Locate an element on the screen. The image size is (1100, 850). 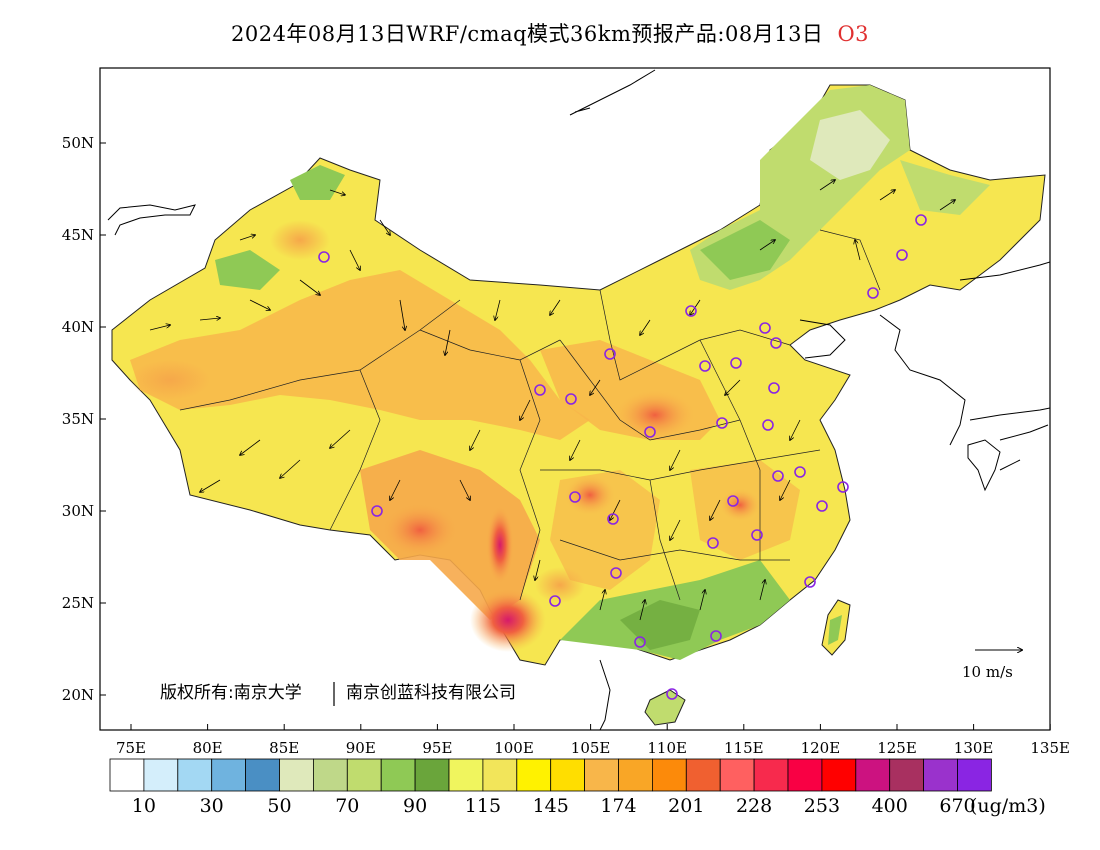
lon-tick-label: 130E is located at coordinates (974, 748).